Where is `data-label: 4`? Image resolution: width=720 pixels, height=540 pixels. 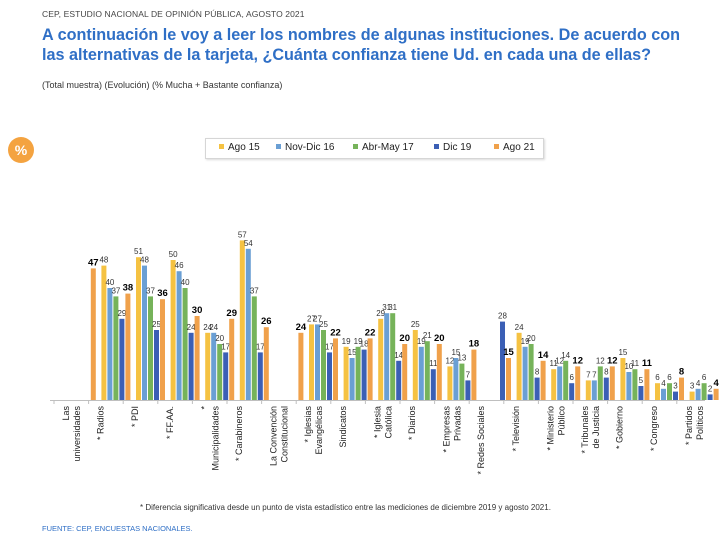
data-label: 4 is located at coordinates (698, 383).